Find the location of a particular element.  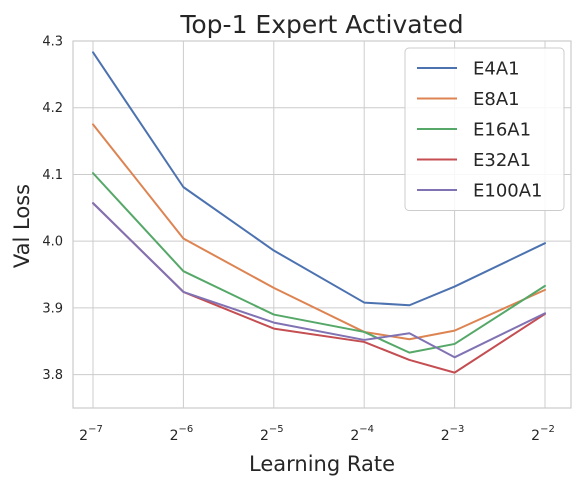

y-tick-label: 4.3 is located at coordinates (52, 42).